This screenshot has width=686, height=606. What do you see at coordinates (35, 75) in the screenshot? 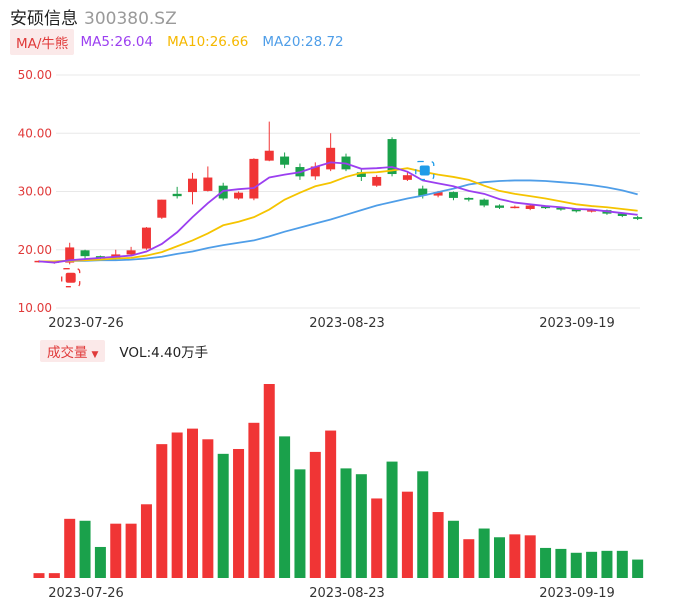
I see `y-tick-label: 50.00` at bounding box center [35, 75].